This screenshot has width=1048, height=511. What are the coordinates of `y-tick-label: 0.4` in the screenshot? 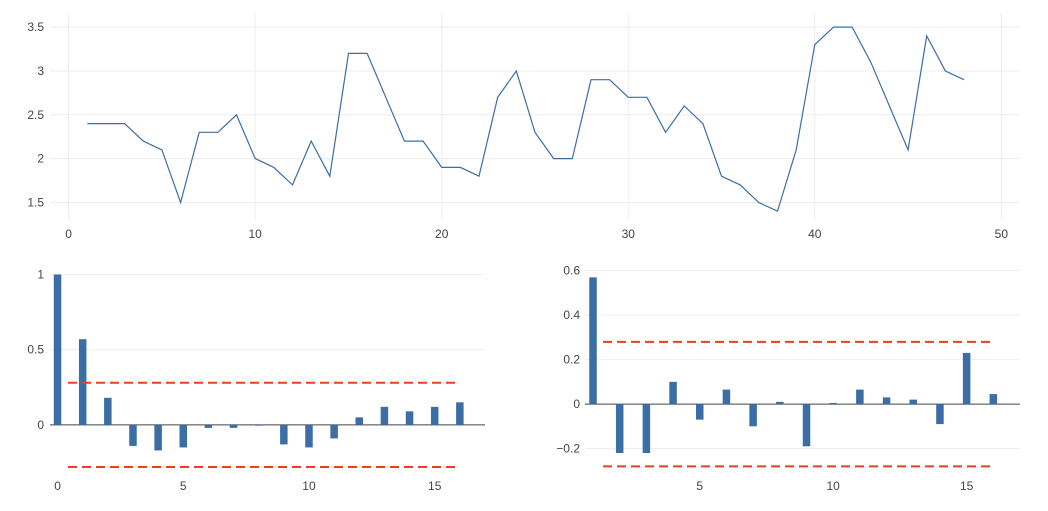 It's located at (571, 315).